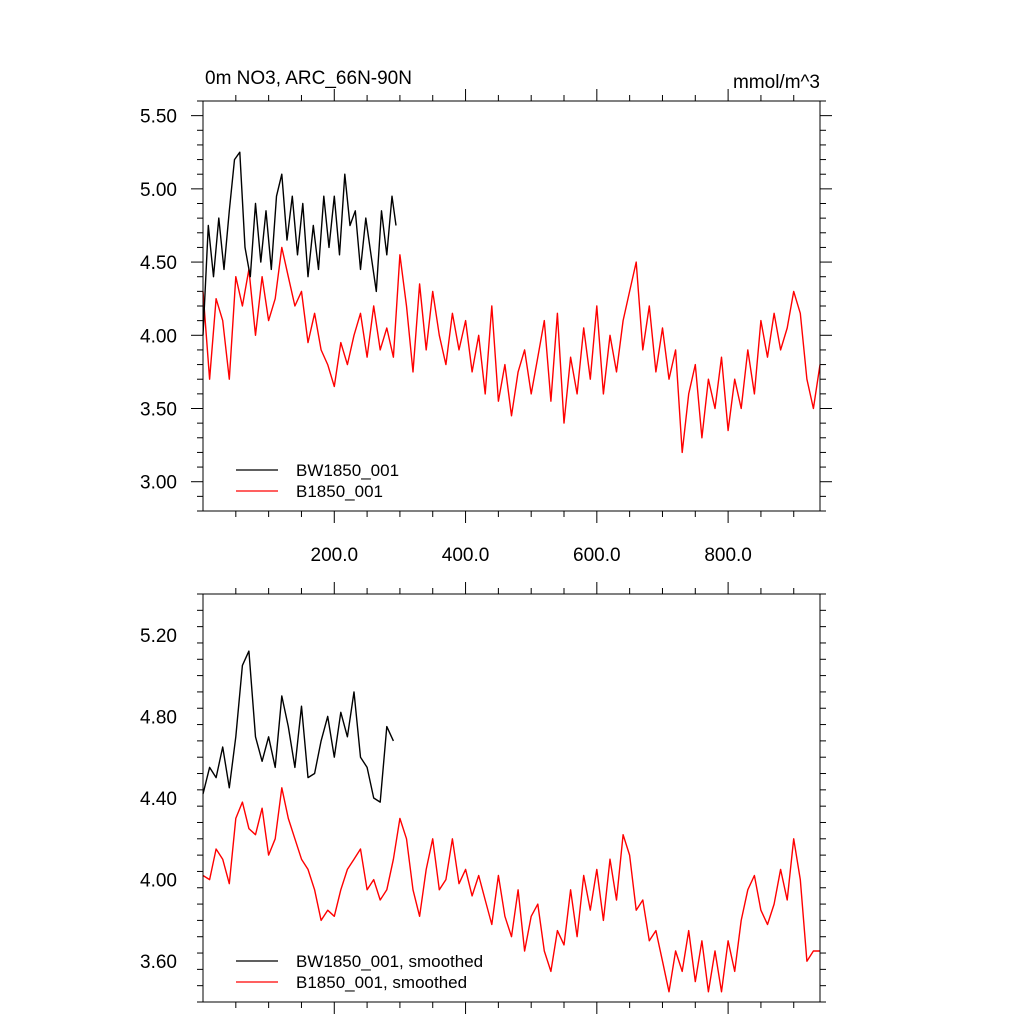  What do you see at coordinates (158, 799) in the screenshot?
I see `bottom-y-tick-label: 4.40` at bounding box center [158, 799].